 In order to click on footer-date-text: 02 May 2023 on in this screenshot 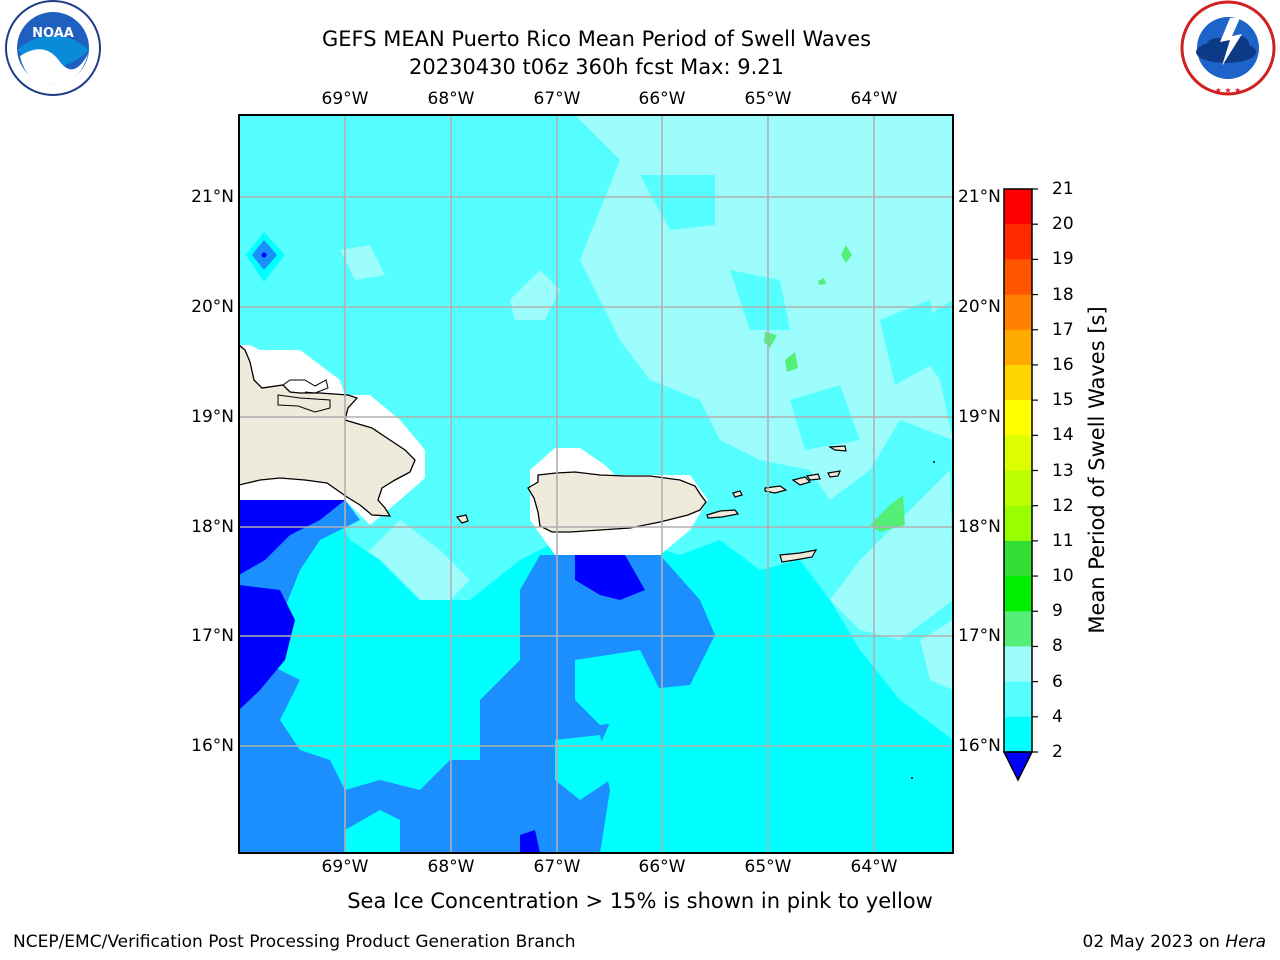, I will do `click(1151, 942)`.